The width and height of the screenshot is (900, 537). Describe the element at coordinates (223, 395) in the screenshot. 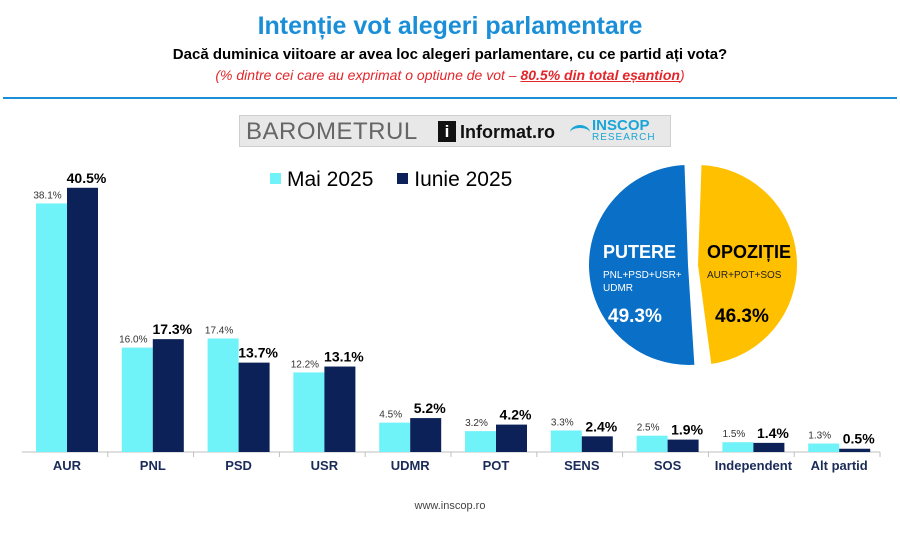

I see `bar-psd-mai-2025` at that location.